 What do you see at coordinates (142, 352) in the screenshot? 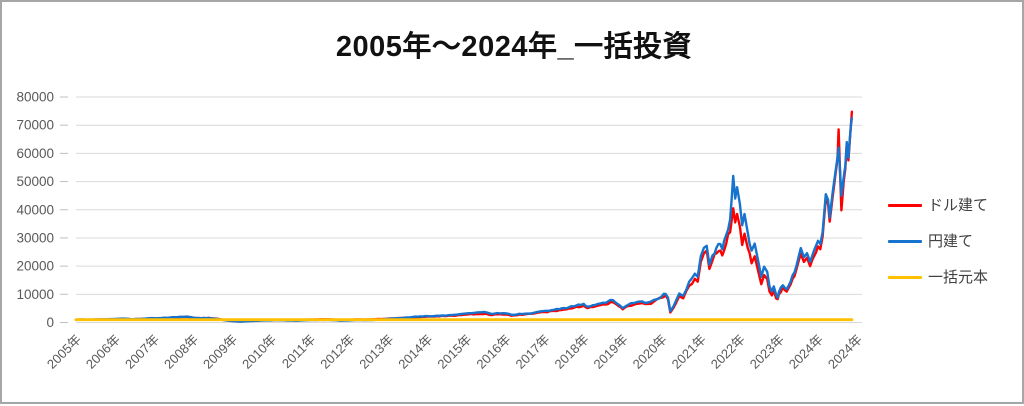
I see `x-tick-label: 2007年` at bounding box center [142, 352].